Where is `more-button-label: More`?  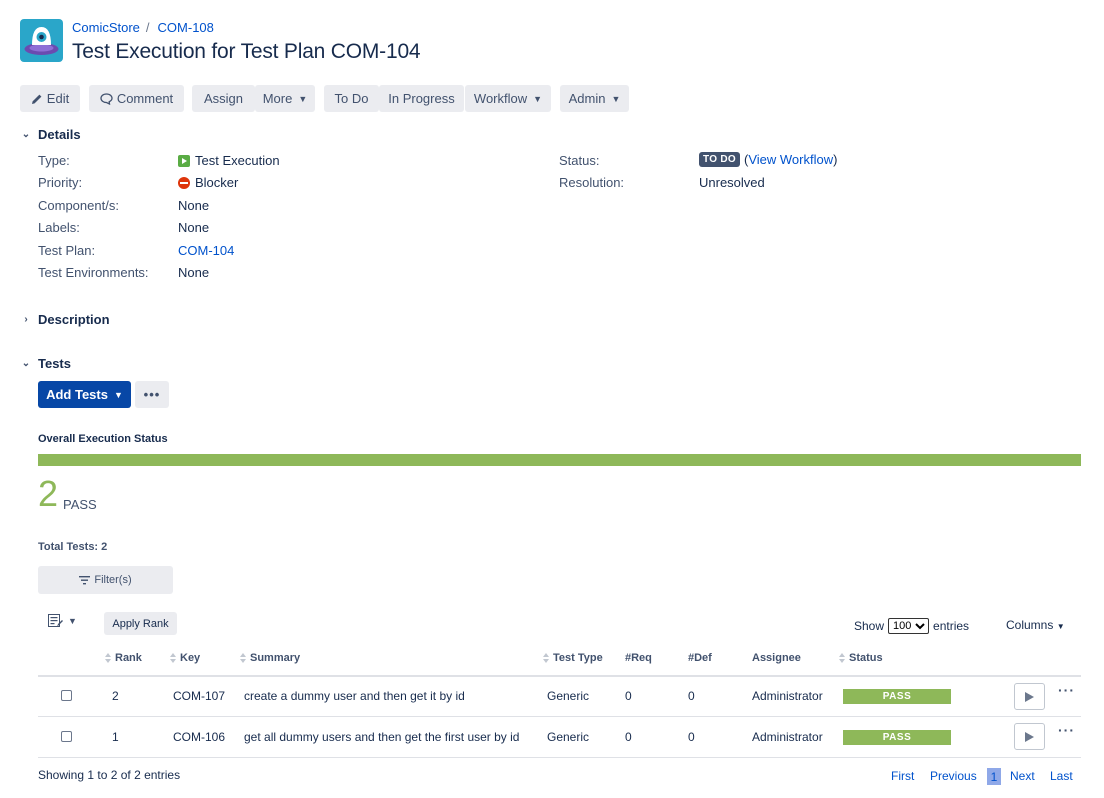
more-button-label: More is located at coordinates (277, 98).